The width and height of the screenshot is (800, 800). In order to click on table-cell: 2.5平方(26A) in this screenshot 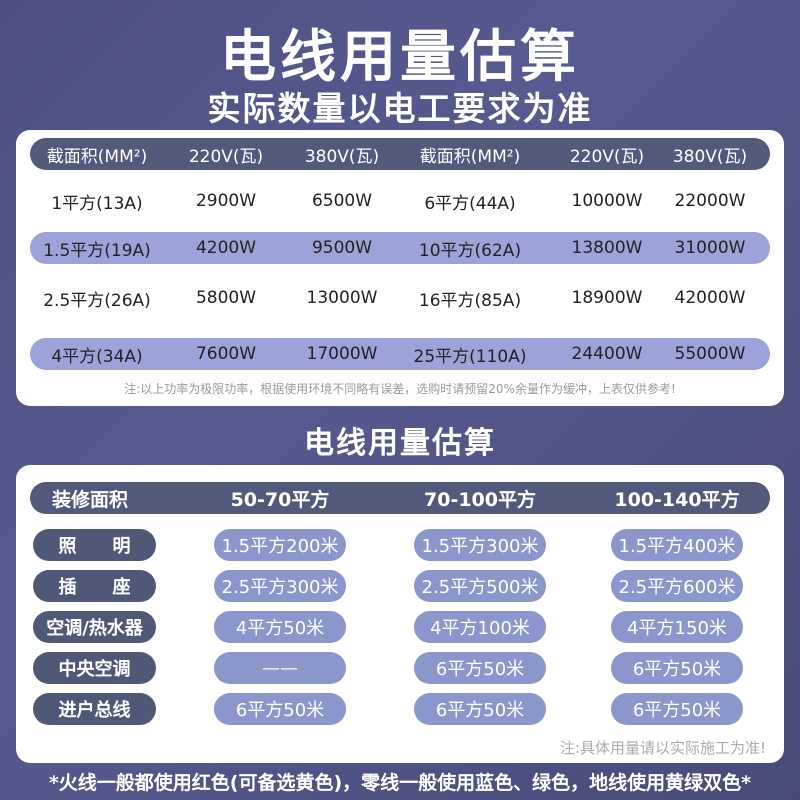, I will do `click(97, 300)`.